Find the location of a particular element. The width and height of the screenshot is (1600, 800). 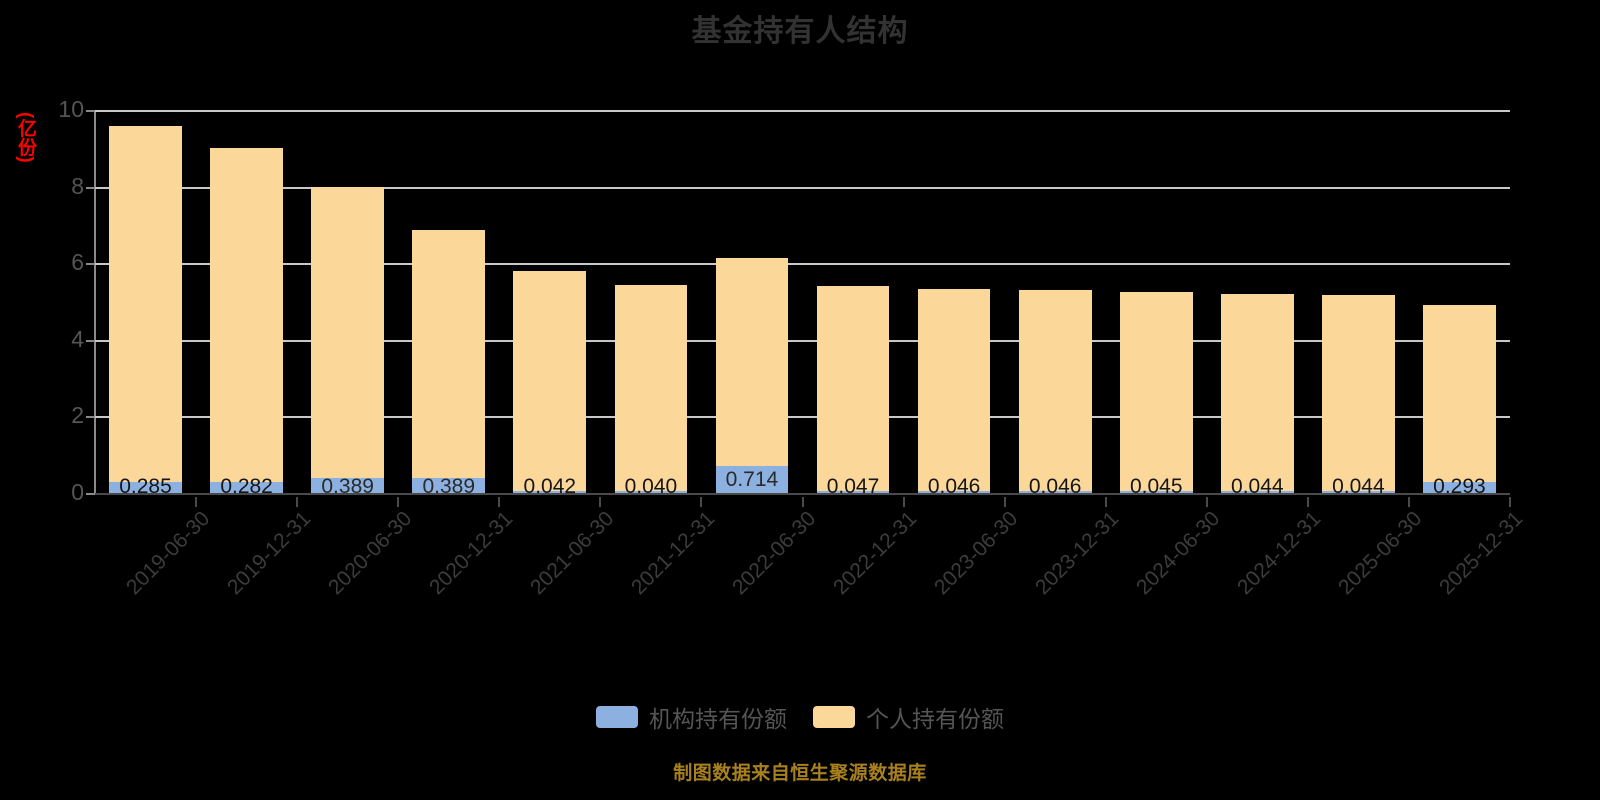

bar-slot: 0.047 is located at coordinates (853, 303).